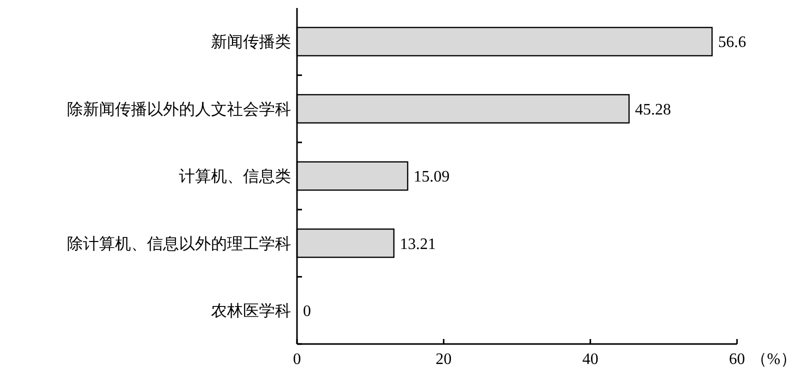 The width and height of the screenshot is (799, 372). What do you see at coordinates (179, 243) in the screenshot?
I see `y-tick-label: 除计算机、信息以外的理工学科` at bounding box center [179, 243].